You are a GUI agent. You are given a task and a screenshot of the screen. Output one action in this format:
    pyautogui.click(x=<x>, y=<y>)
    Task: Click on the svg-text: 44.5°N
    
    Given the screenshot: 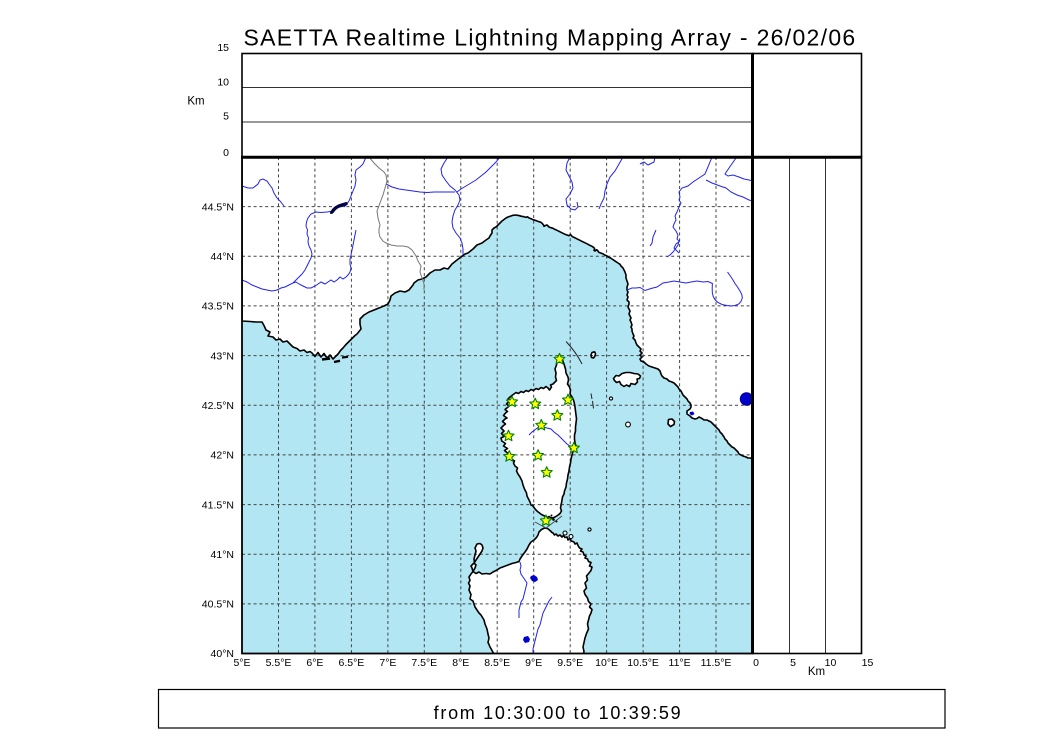 What is the action you would take?
    pyautogui.click(x=218, y=207)
    